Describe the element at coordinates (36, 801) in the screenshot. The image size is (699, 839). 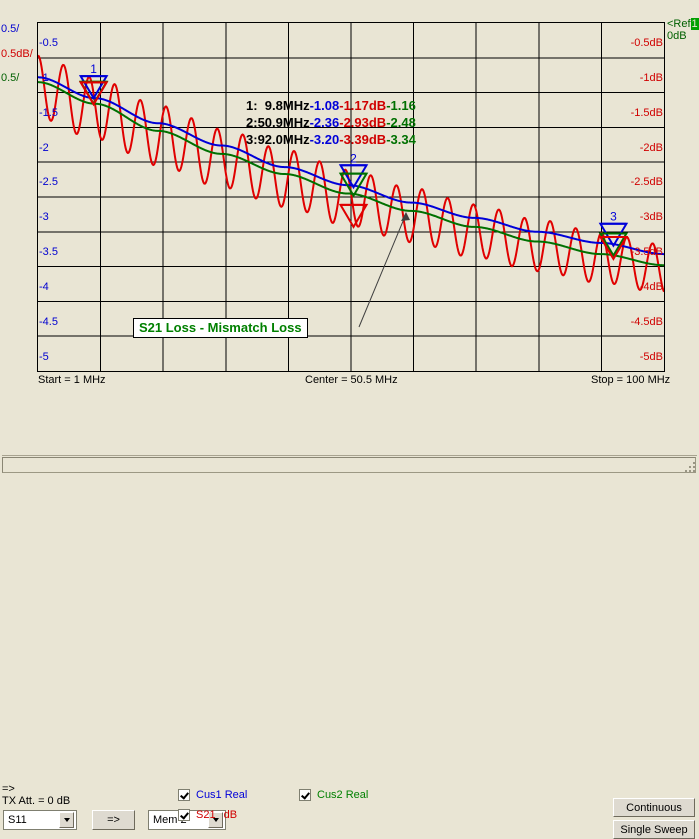
I see `tx-attenuation-label: TX Att. = 0 dB` at that location.